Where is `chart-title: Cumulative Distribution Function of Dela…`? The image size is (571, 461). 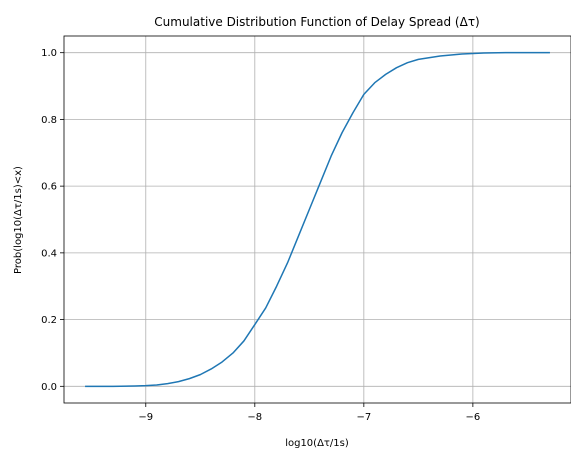 chart-title: Cumulative Distribution Function of Dela… is located at coordinates (316, 22).